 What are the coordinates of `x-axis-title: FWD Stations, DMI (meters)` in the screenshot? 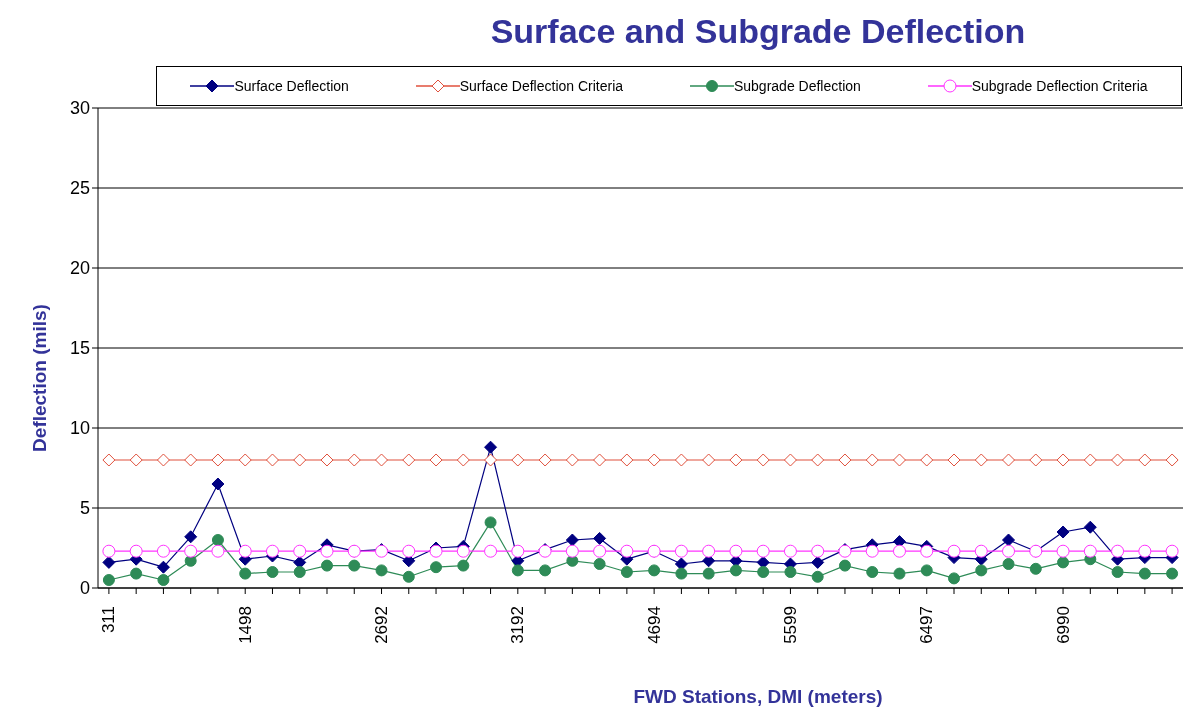 It's located at (758, 697).